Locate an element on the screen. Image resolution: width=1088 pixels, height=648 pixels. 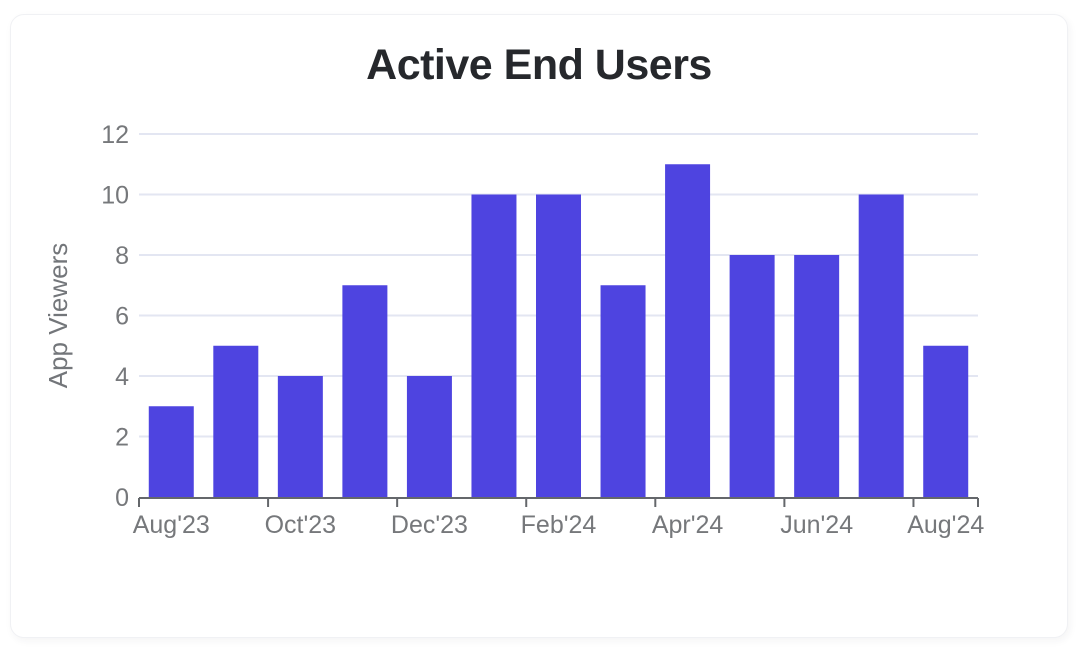
y-tick-label: 2 is located at coordinates (122, 437).